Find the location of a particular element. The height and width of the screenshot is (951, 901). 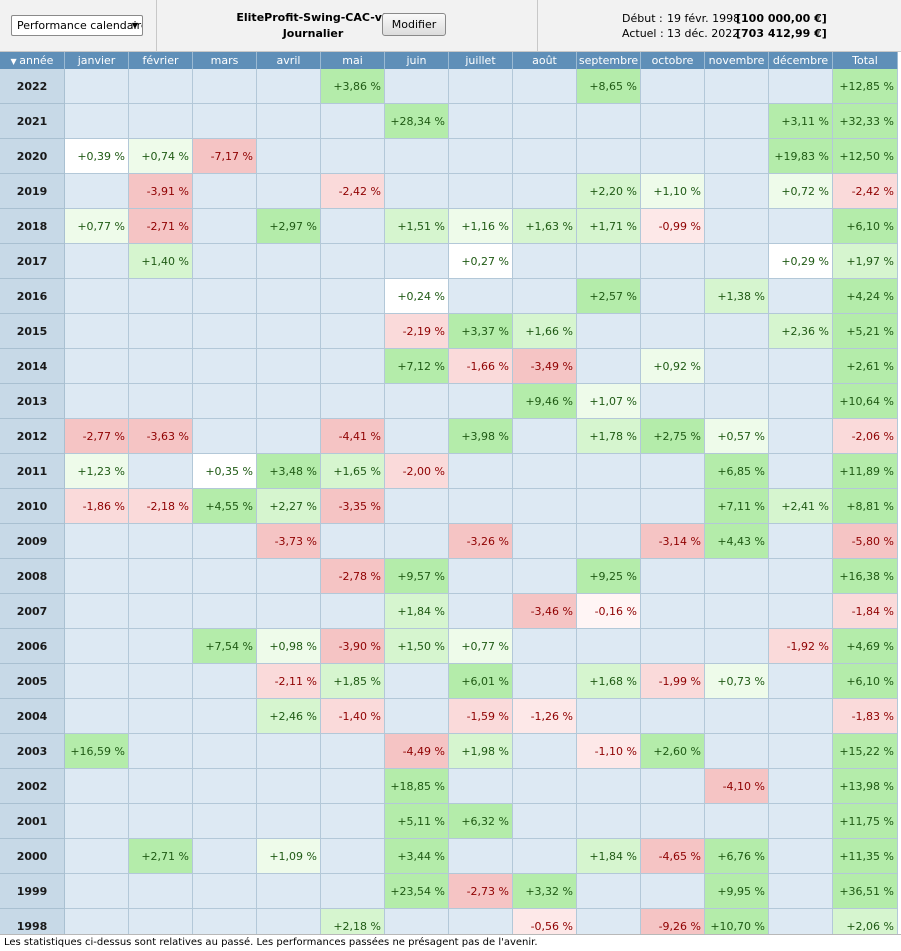

column-header-month: octobre is located at coordinates (673, 60).